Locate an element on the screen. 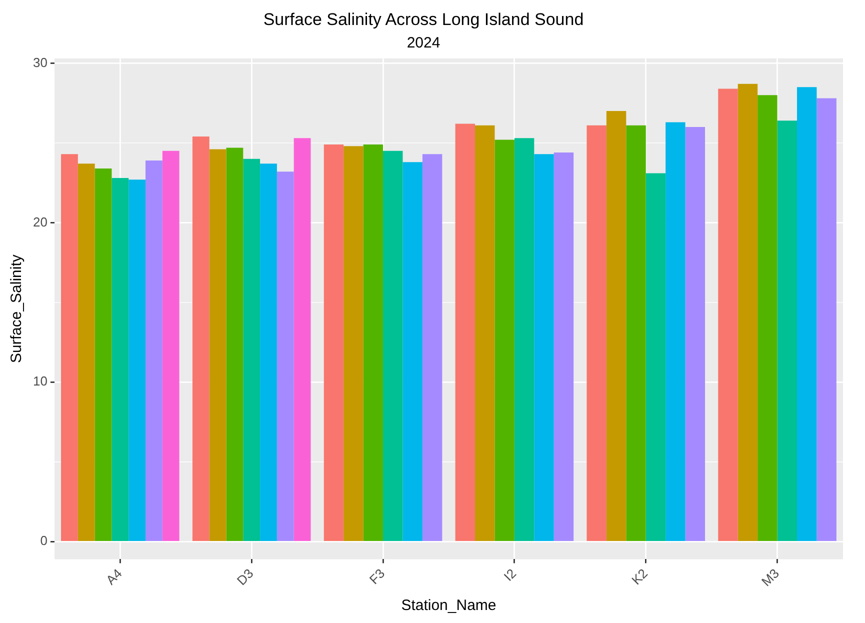 The width and height of the screenshot is (865, 623). x-tick-label: M3 is located at coordinates (770, 578).